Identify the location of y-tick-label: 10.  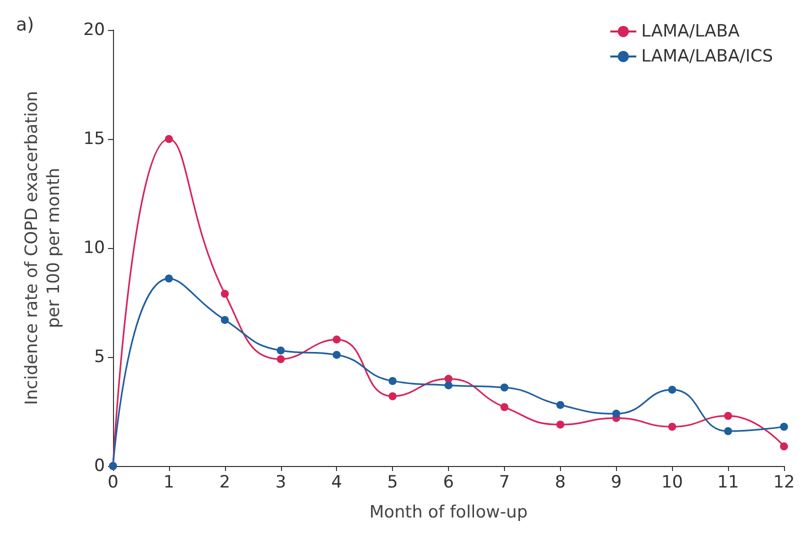
(94, 248).